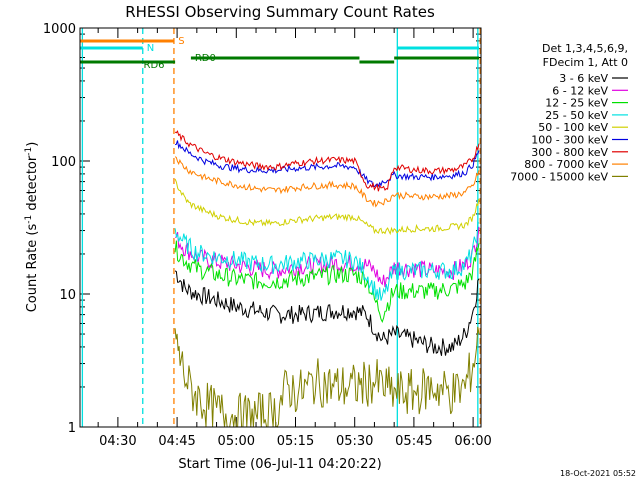 The width and height of the screenshot is (640, 480). What do you see at coordinates (154, 65) in the screenshot?
I see `state-label-rd6: RD6` at bounding box center [154, 65].